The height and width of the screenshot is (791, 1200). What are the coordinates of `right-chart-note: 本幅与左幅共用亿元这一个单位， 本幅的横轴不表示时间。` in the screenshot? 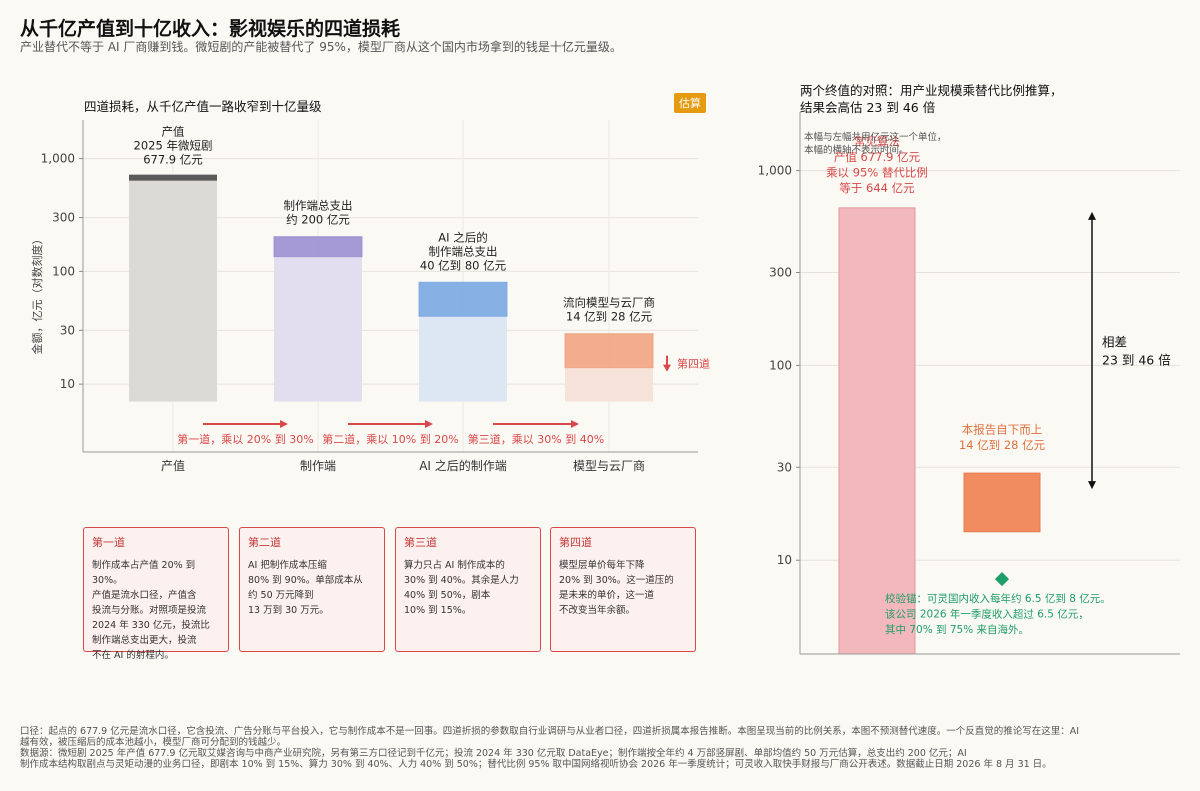 It's located at (875, 144).